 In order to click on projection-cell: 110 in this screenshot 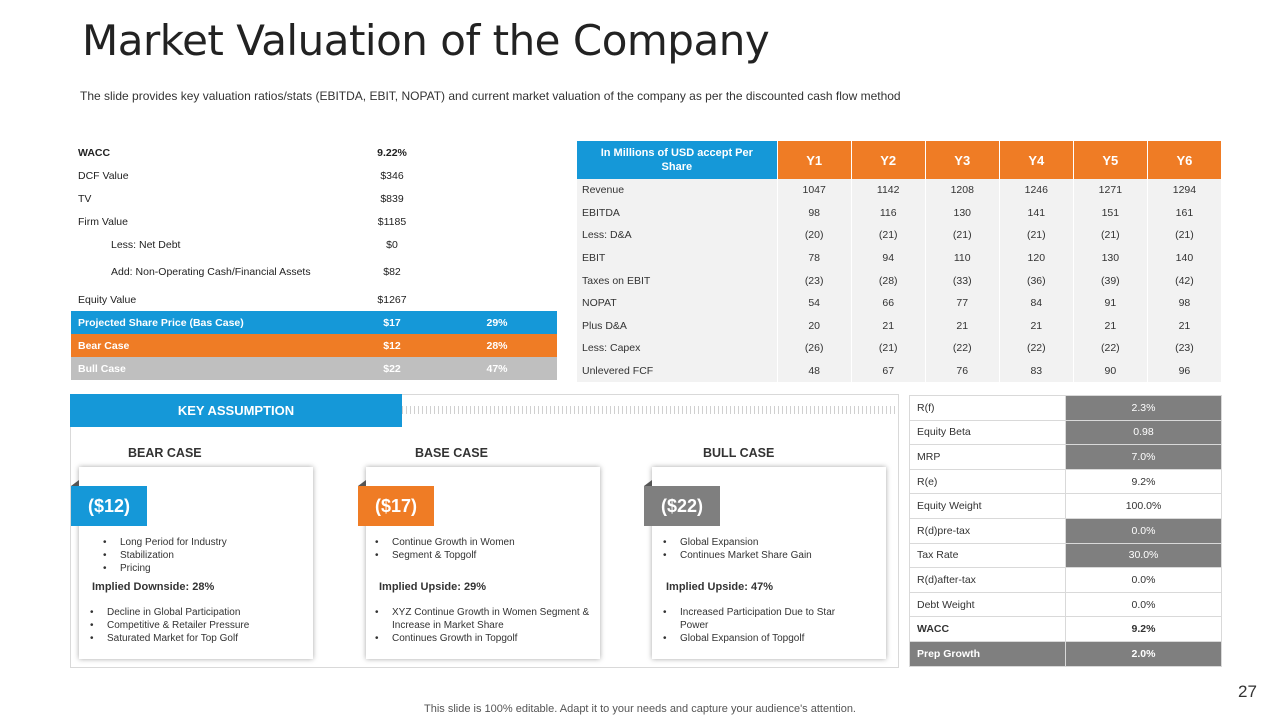, I will do `click(962, 258)`.